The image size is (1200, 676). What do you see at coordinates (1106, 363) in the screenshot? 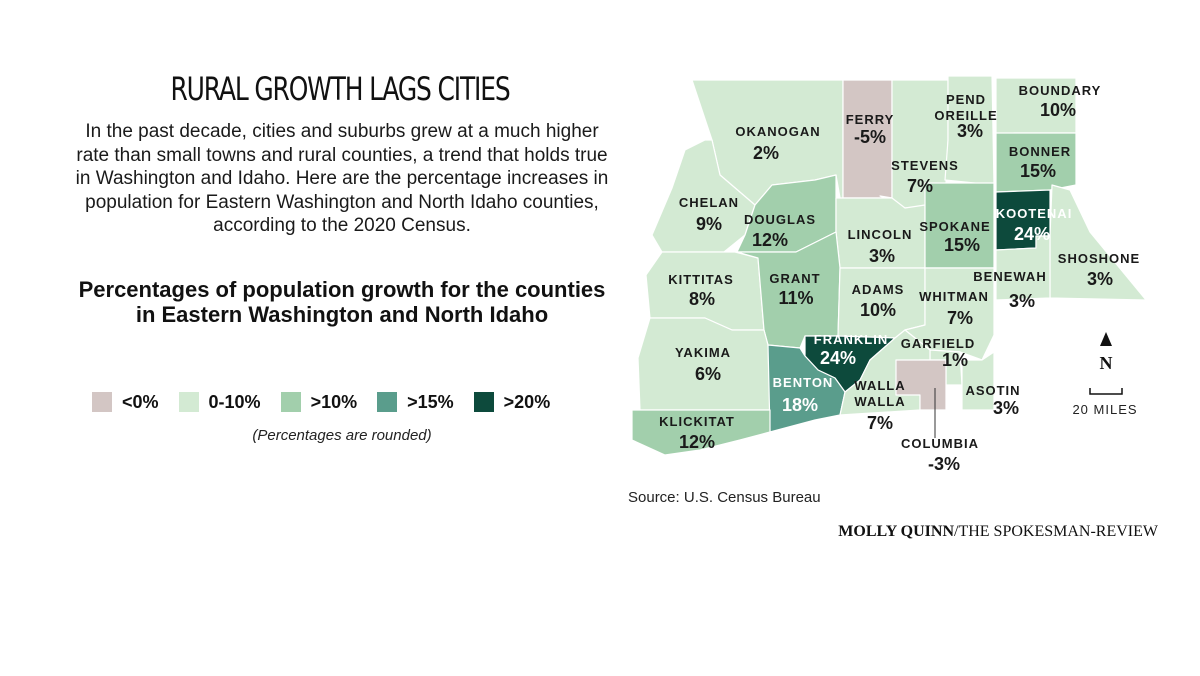
I see `north-label: N` at bounding box center [1106, 363].